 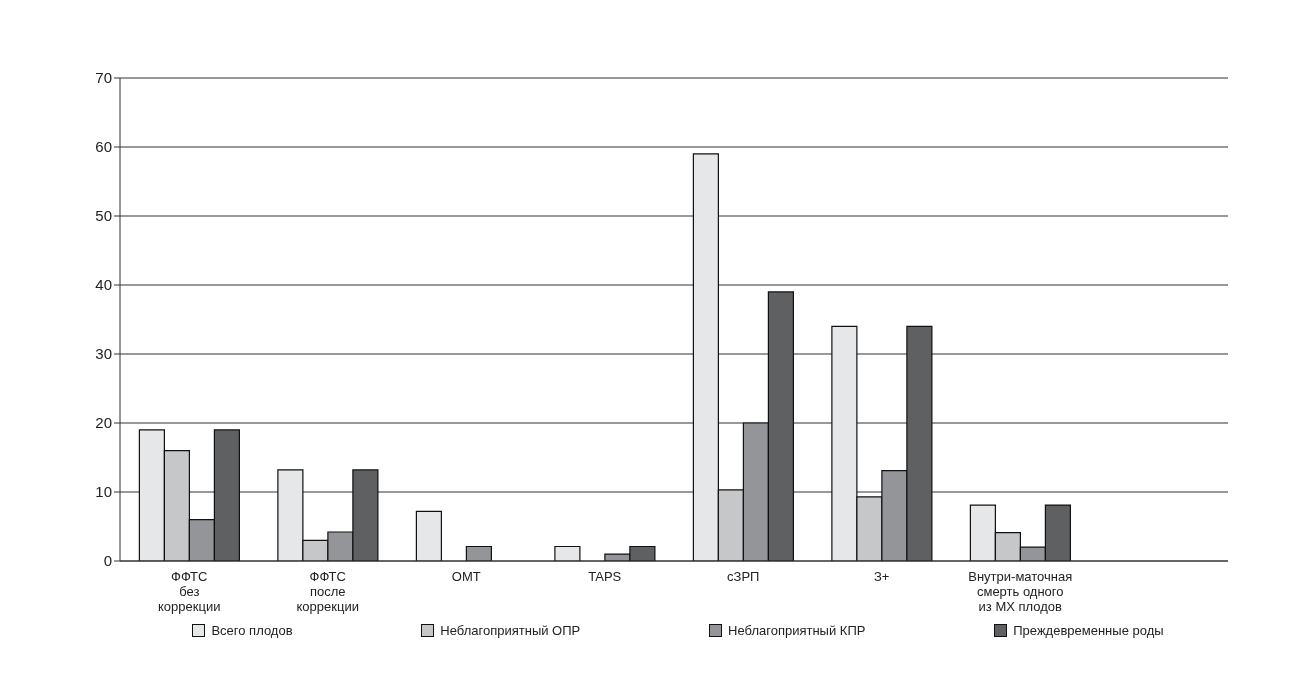 What do you see at coordinates (103, 147) in the screenshot?
I see `y-tick-label: 60` at bounding box center [103, 147].